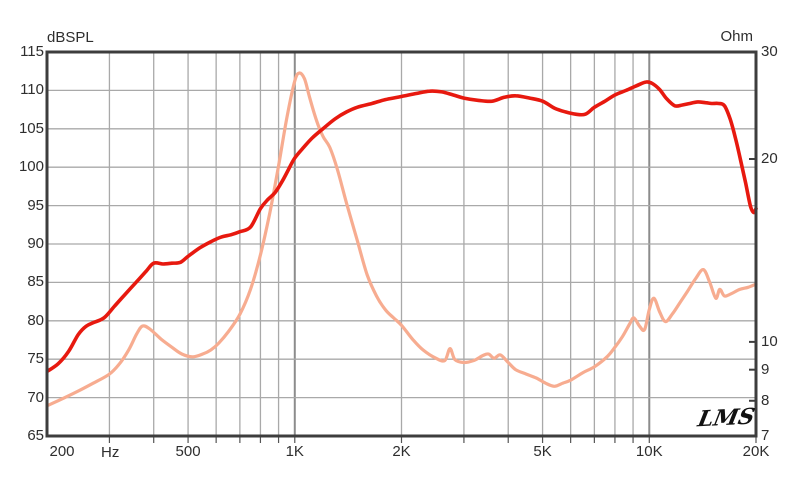 The height and width of the screenshot is (484, 800). Describe the element at coordinates (110, 452) in the screenshot. I see `x-axis-unit-label: Hz` at that location.